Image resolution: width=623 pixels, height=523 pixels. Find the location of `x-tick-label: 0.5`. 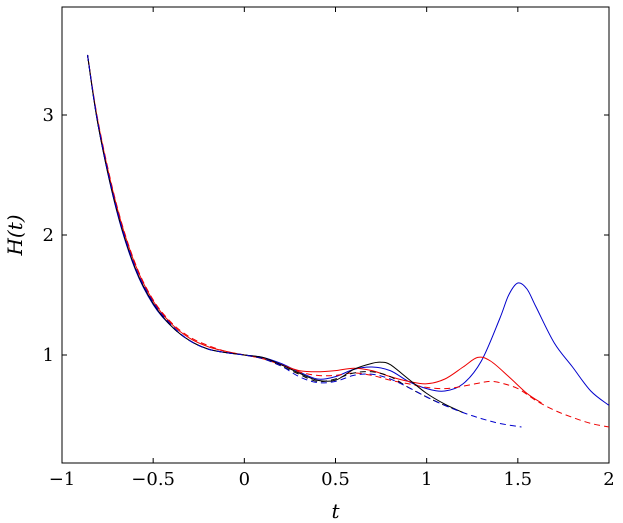

x-tick-label: 0.5 is located at coordinates (335, 479).